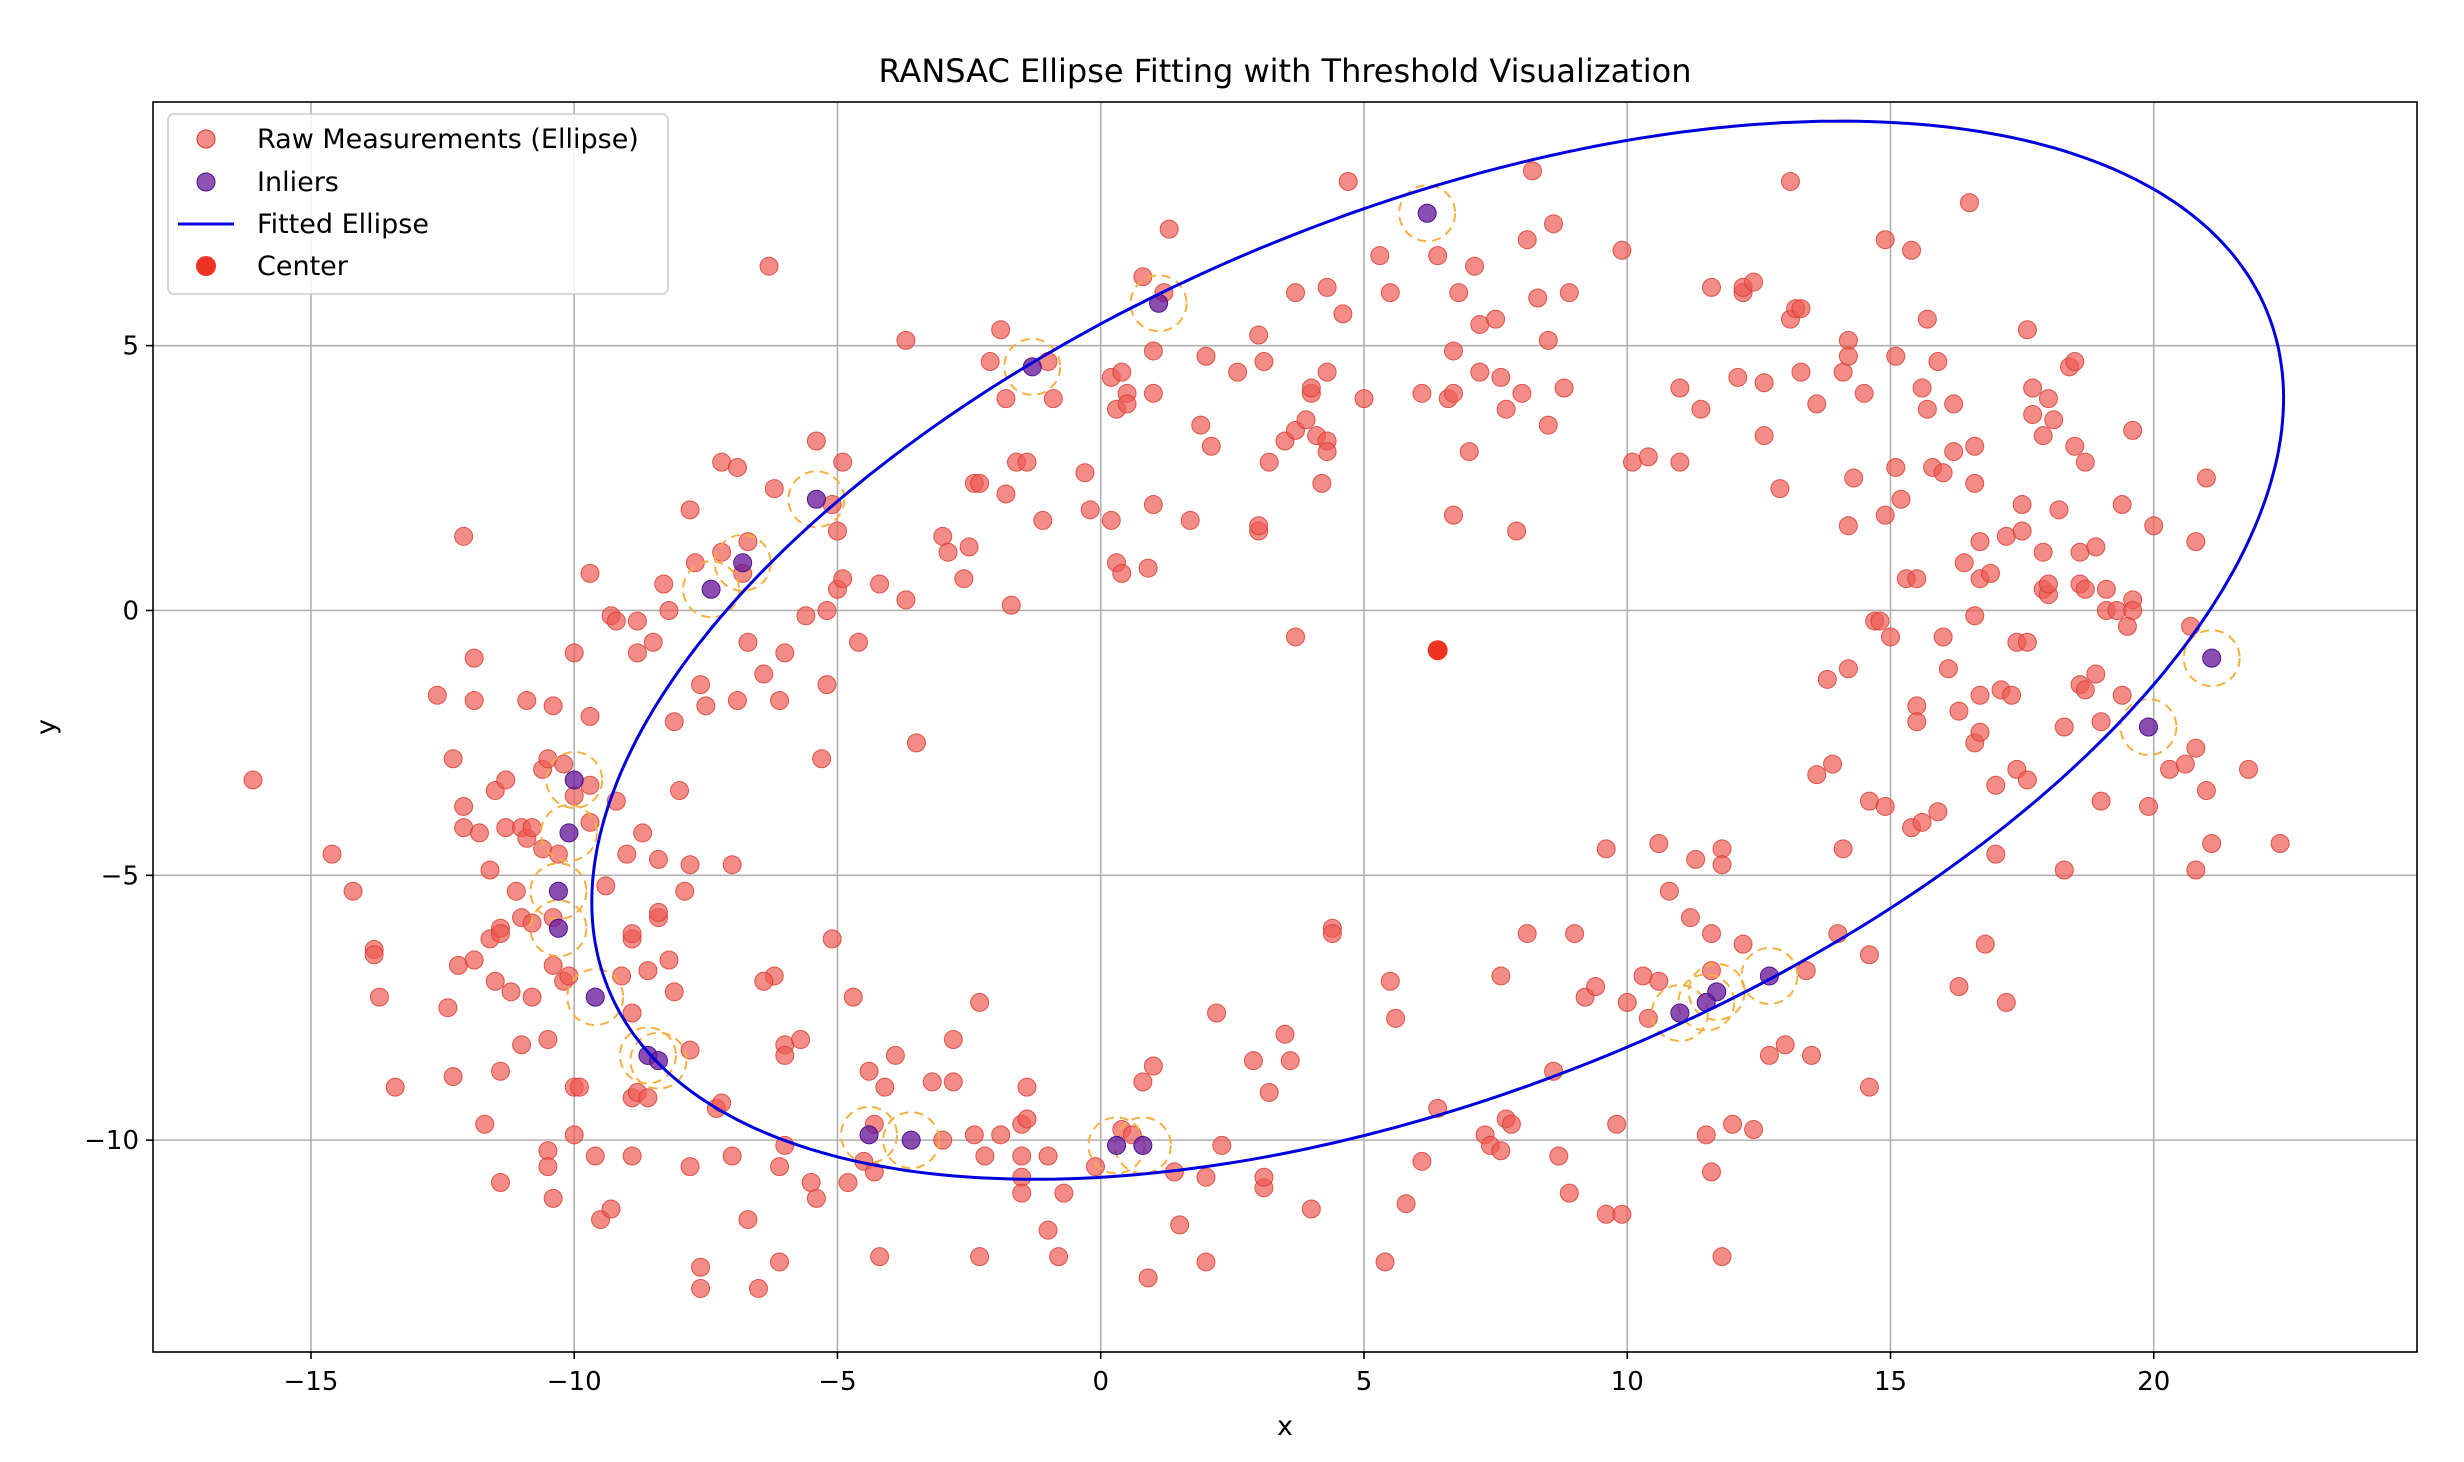 This screenshot has width=2464, height=1462. Describe the element at coordinates (1100, 1382) in the screenshot. I see `x-tick-label: 0` at that location.